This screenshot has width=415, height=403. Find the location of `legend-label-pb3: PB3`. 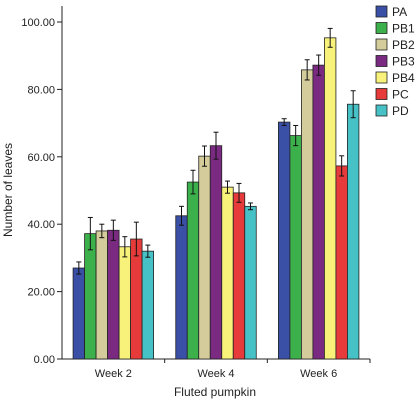

legend-label-pb3: PB3 is located at coordinates (403, 62).